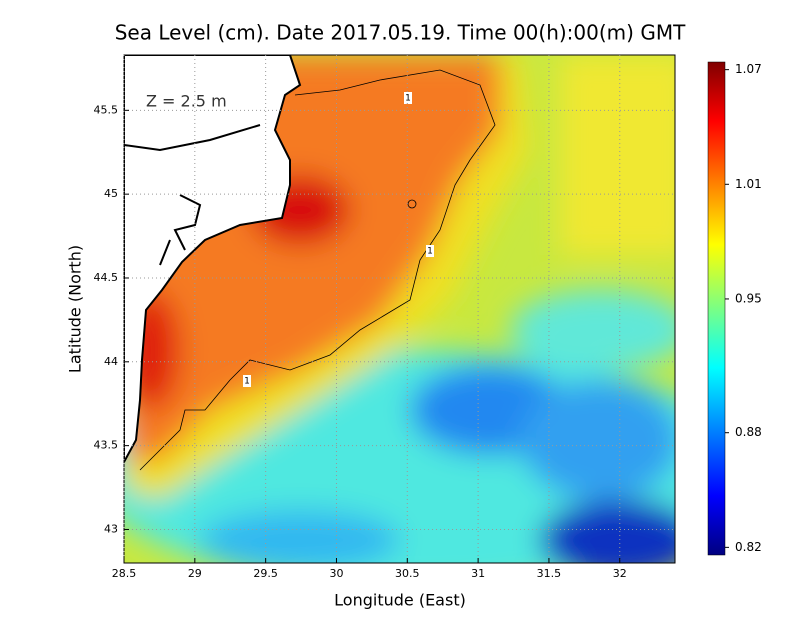  I want to click on x-tick-label: 31, so click(478, 573).